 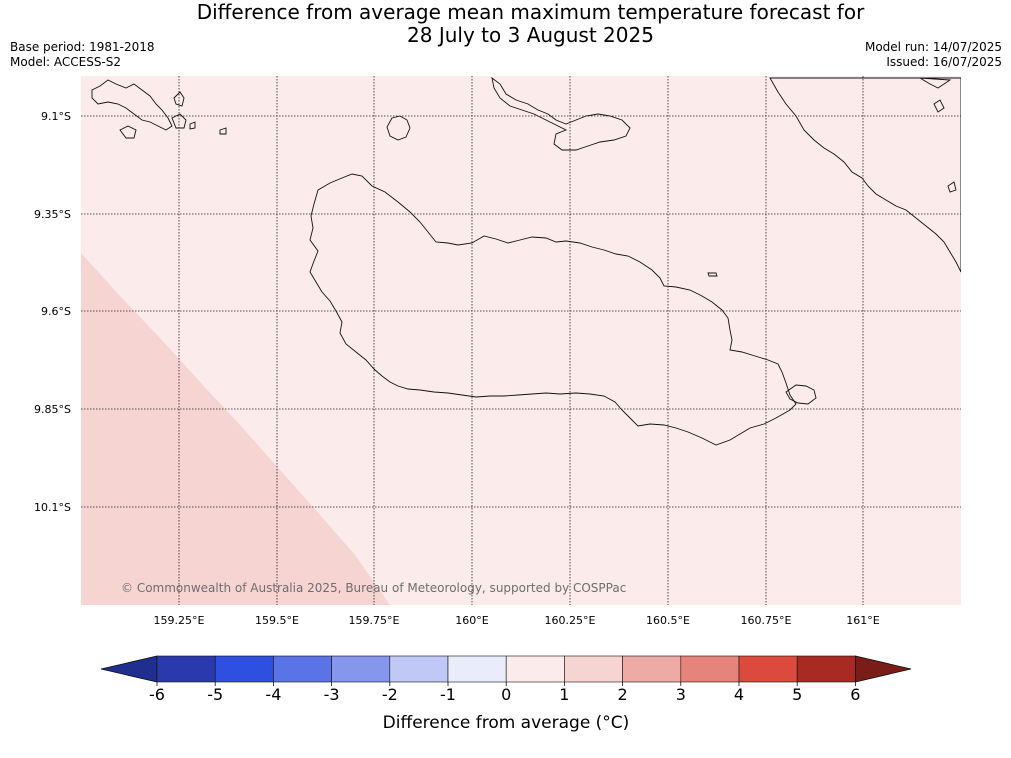 I want to click on meta-left: Base period: 1981-2018 Model: ACCESS-S2, so click(x=82, y=55).